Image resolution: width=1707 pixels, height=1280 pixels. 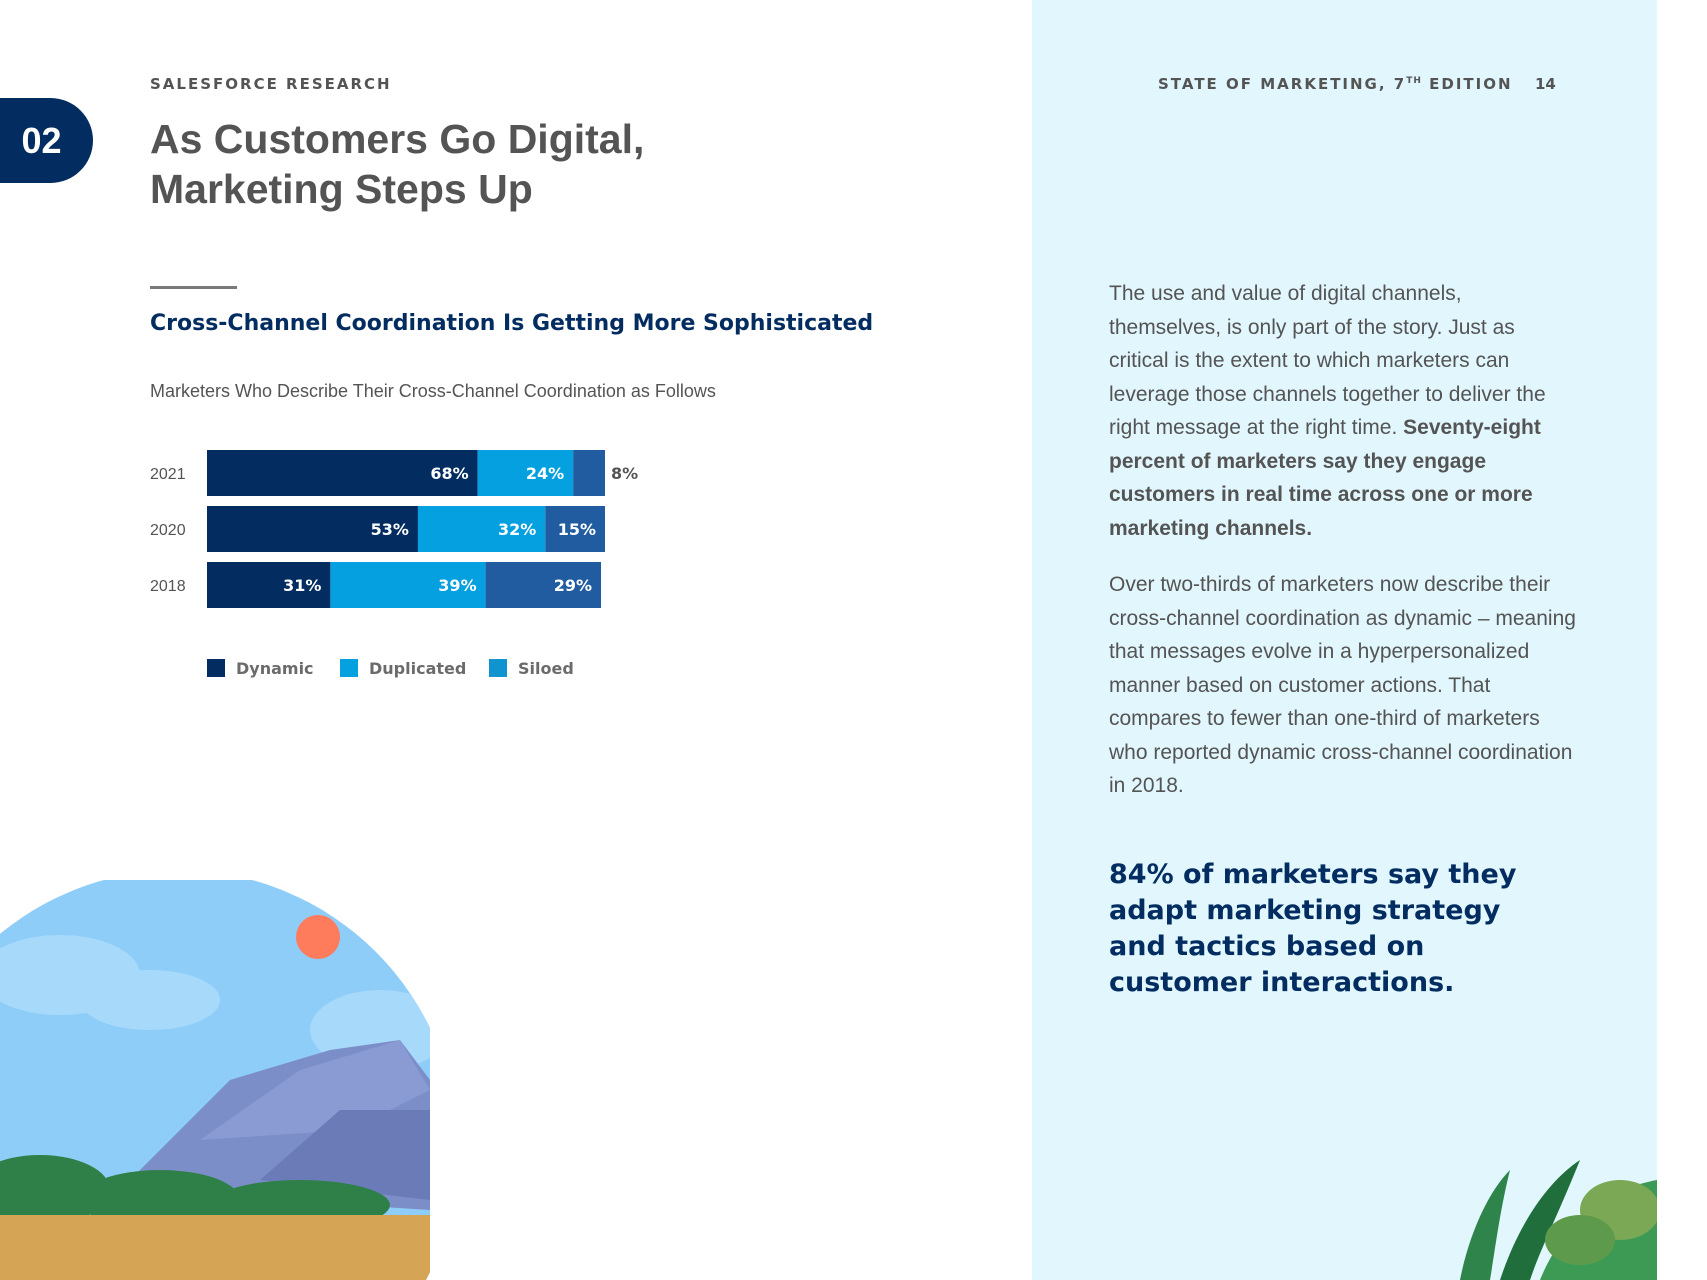 What do you see at coordinates (481, 529) in the screenshot?
I see `bar-duplicated-2020` at bounding box center [481, 529].